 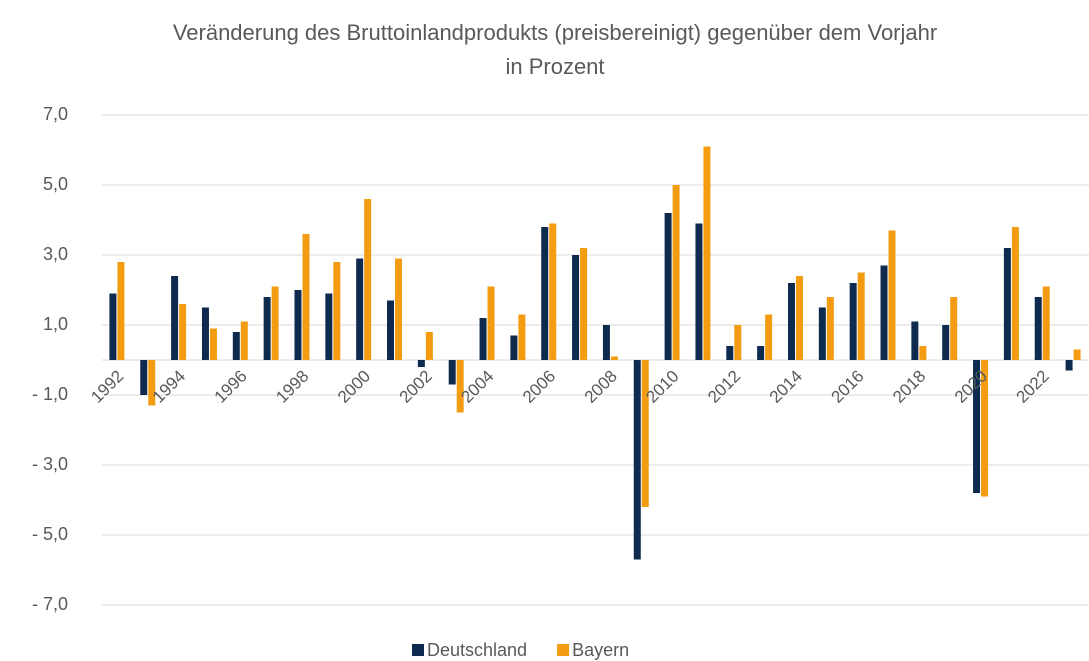 I want to click on x-tick-label: 2014, so click(x=786, y=387).